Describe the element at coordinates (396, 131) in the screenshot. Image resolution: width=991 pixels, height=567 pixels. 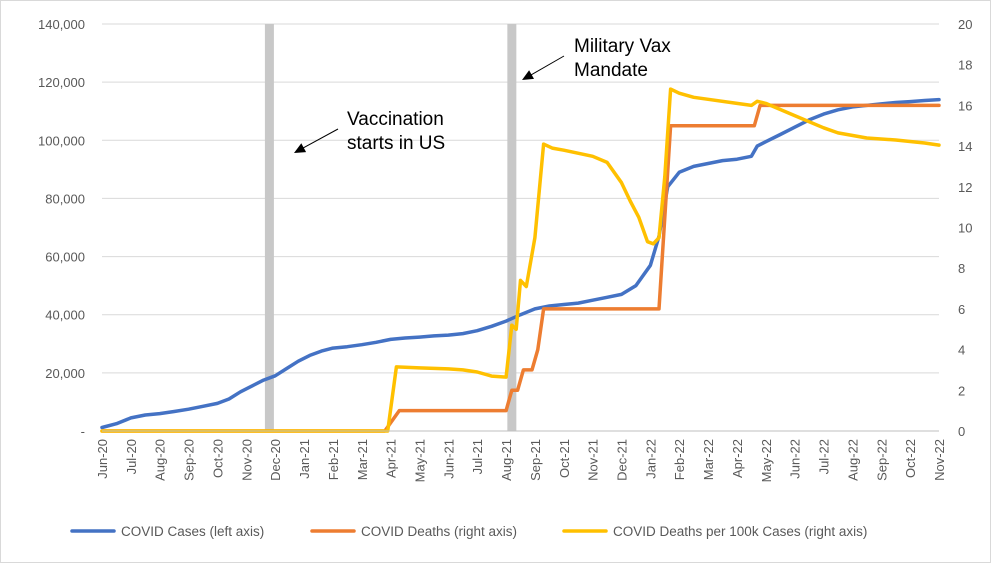
I see `annotation-text-1: Vaccination starts in US` at that location.